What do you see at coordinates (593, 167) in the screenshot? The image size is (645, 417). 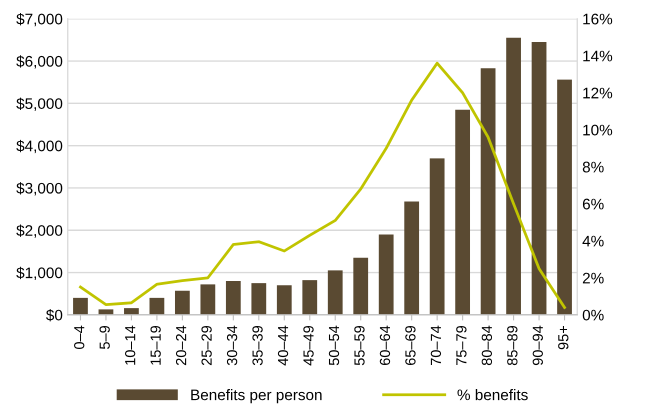 I see `y2-tick-label: 8%` at bounding box center [593, 167].